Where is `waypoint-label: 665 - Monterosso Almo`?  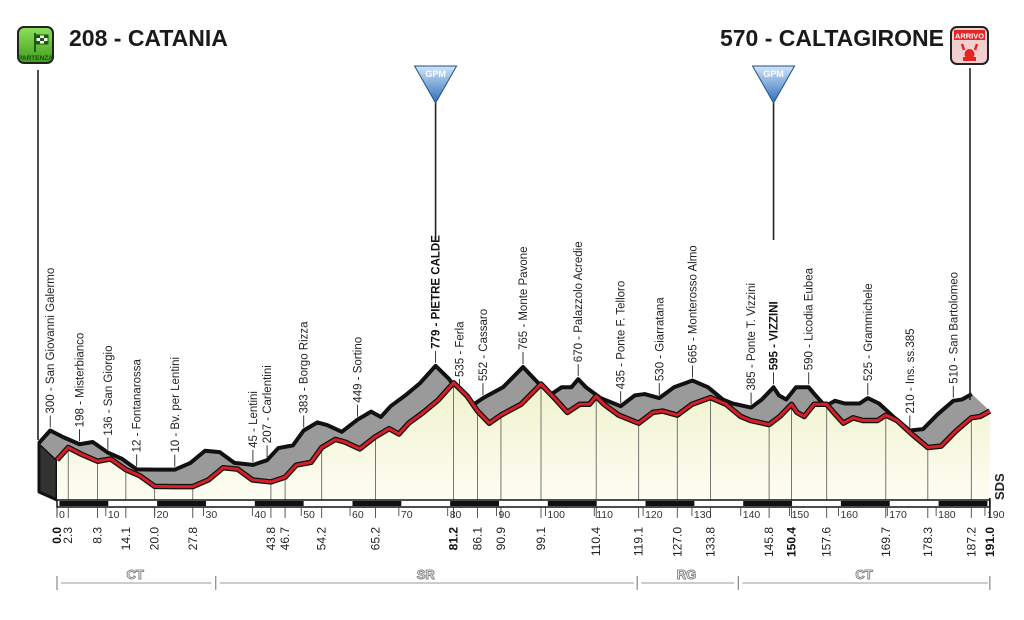
waypoint-label: 665 - Monterosso Almo is located at coordinates (693, 304).